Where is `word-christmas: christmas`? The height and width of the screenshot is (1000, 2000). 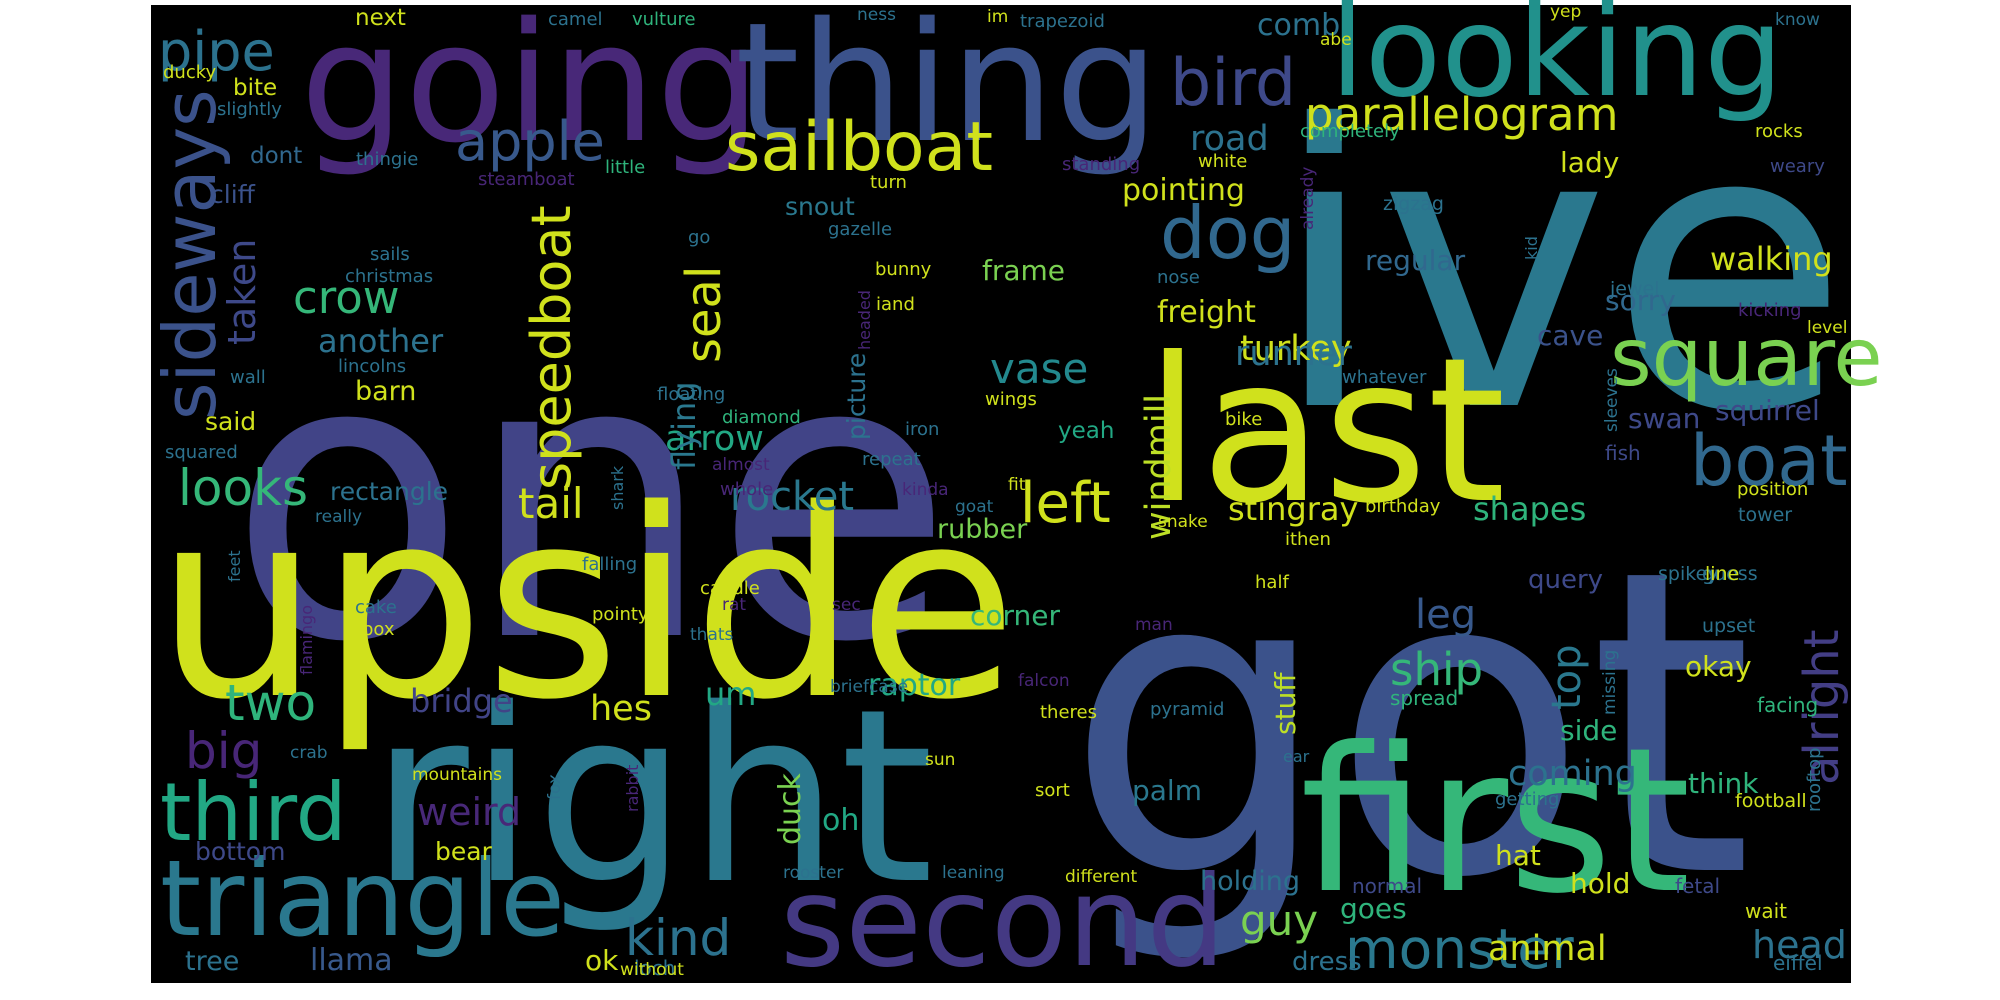 word-christmas: christmas is located at coordinates (389, 276).